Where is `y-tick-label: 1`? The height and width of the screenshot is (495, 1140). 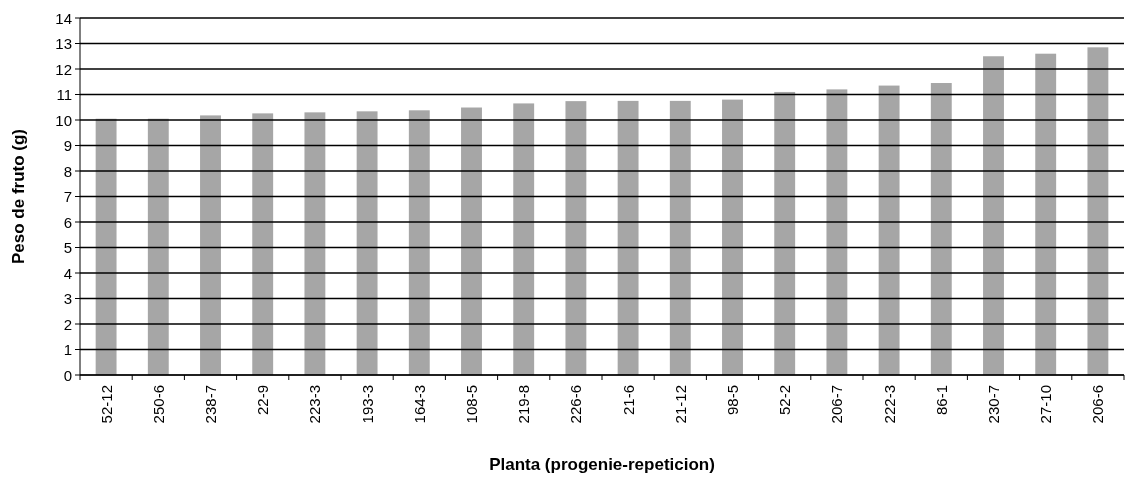 y-tick-label: 1 is located at coordinates (67, 349).